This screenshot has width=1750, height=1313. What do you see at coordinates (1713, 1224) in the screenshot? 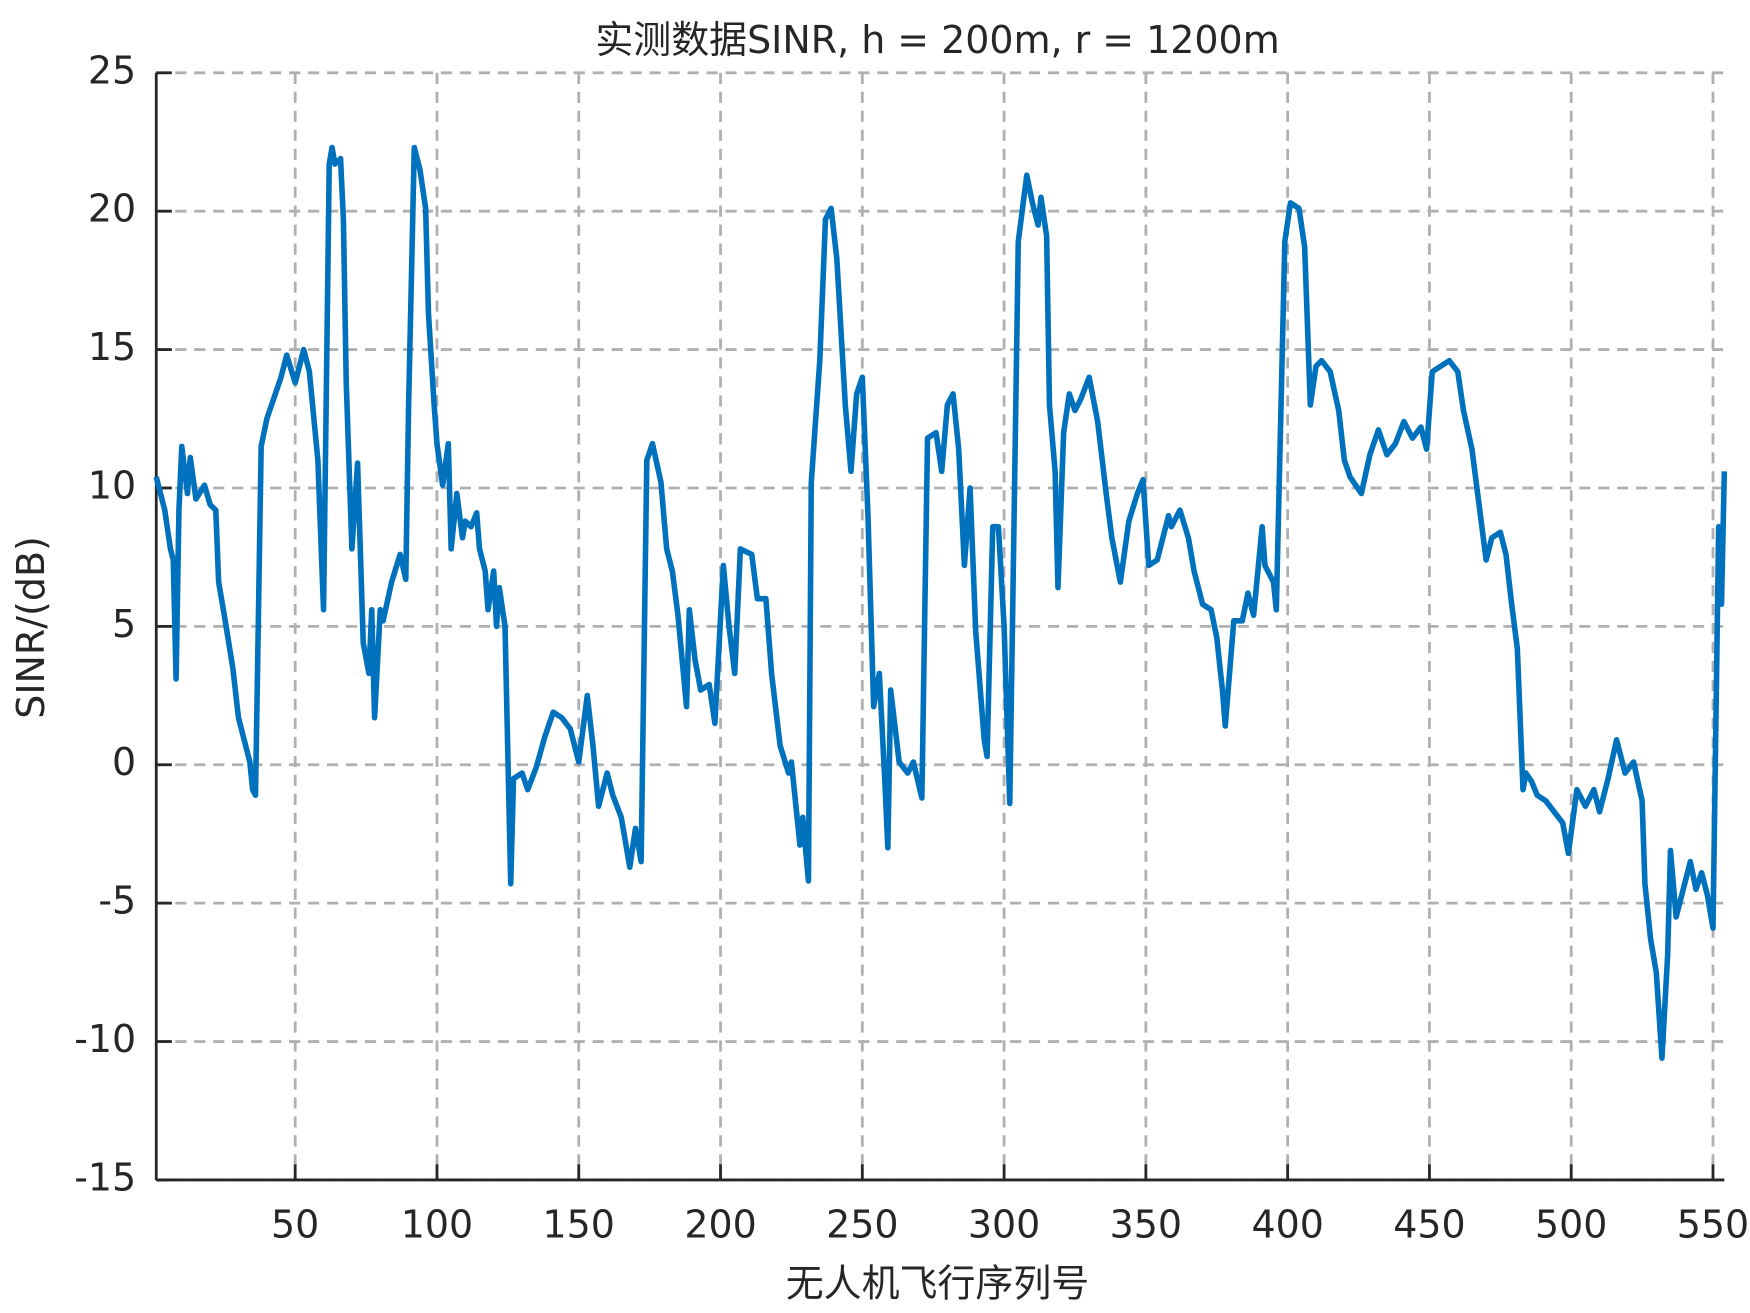
I see `x-tick-label: 550` at bounding box center [1713, 1224].